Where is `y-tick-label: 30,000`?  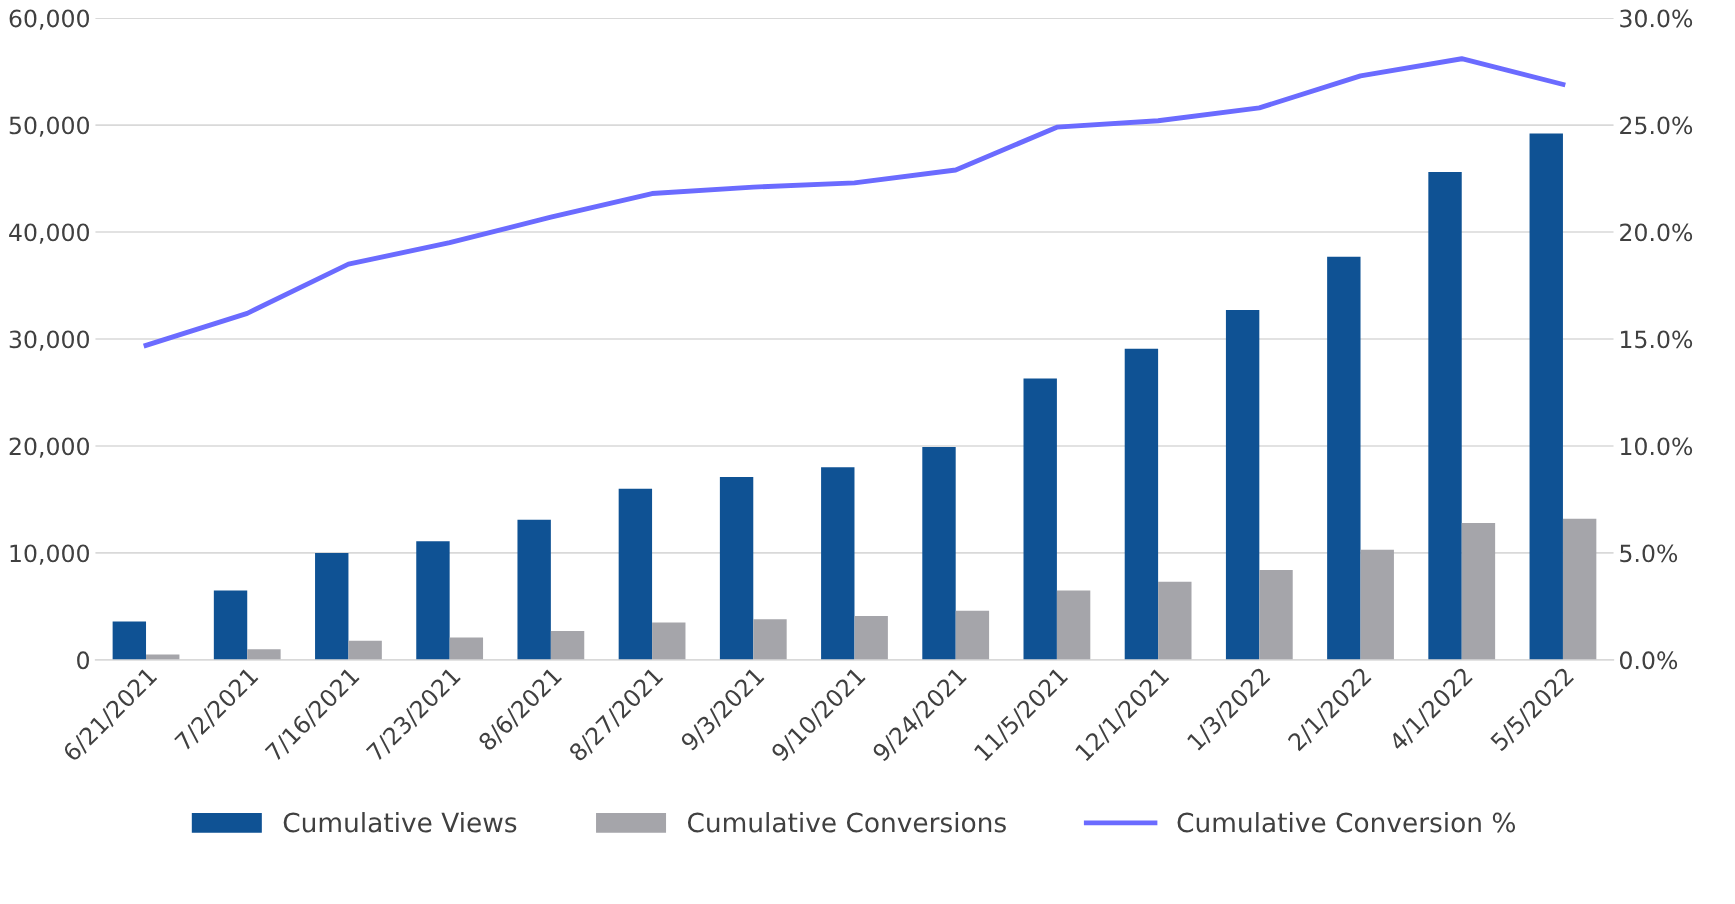
y-tick-label: 30,000 is located at coordinates (49, 340).